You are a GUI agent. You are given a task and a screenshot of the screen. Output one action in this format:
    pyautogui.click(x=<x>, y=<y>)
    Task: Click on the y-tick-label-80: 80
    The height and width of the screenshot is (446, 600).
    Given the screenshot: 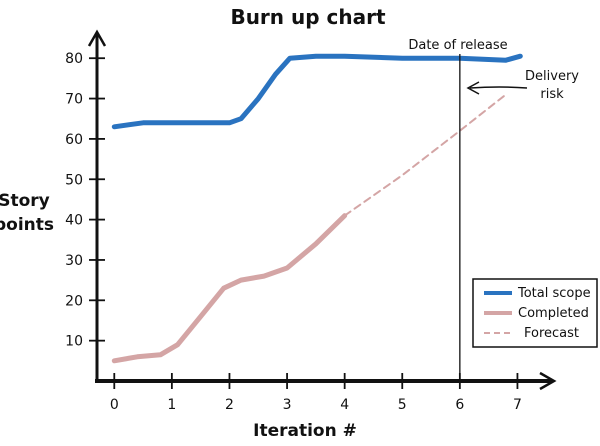 What is the action you would take?
    pyautogui.click(x=74, y=59)
    